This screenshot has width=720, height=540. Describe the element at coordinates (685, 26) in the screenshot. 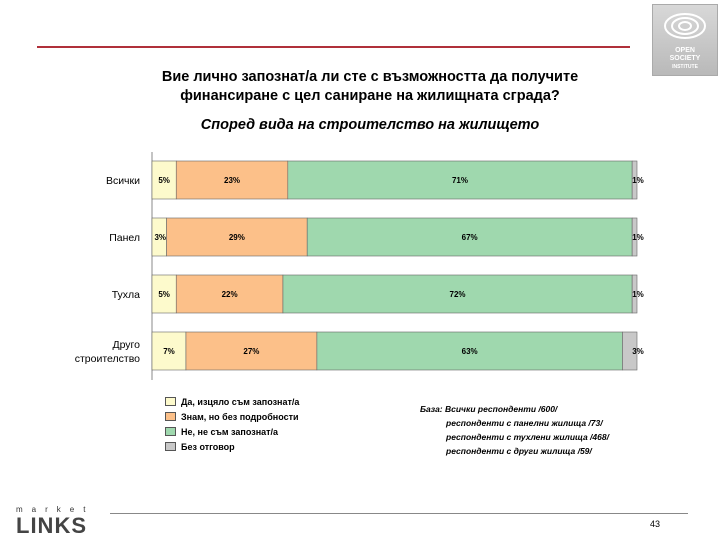

I see `spiral-icon` at that location.